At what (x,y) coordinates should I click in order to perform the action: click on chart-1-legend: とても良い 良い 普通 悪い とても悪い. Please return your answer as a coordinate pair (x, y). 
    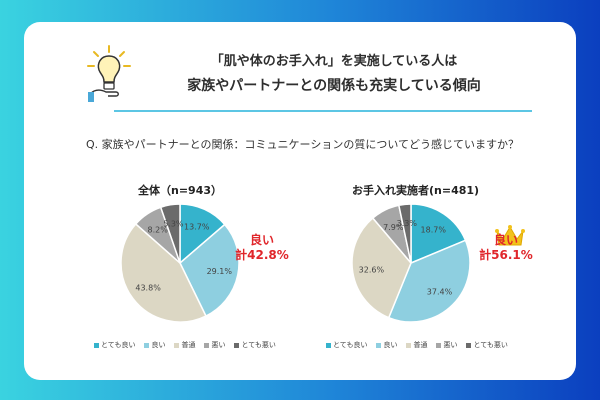
    Looking at the image, I should click on (185, 345).